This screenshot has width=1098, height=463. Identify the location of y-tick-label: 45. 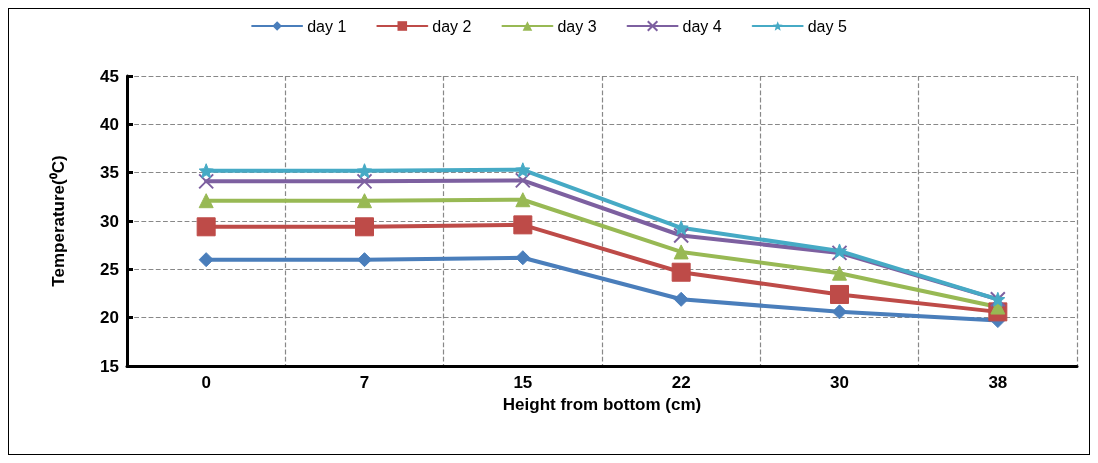
(109, 76).